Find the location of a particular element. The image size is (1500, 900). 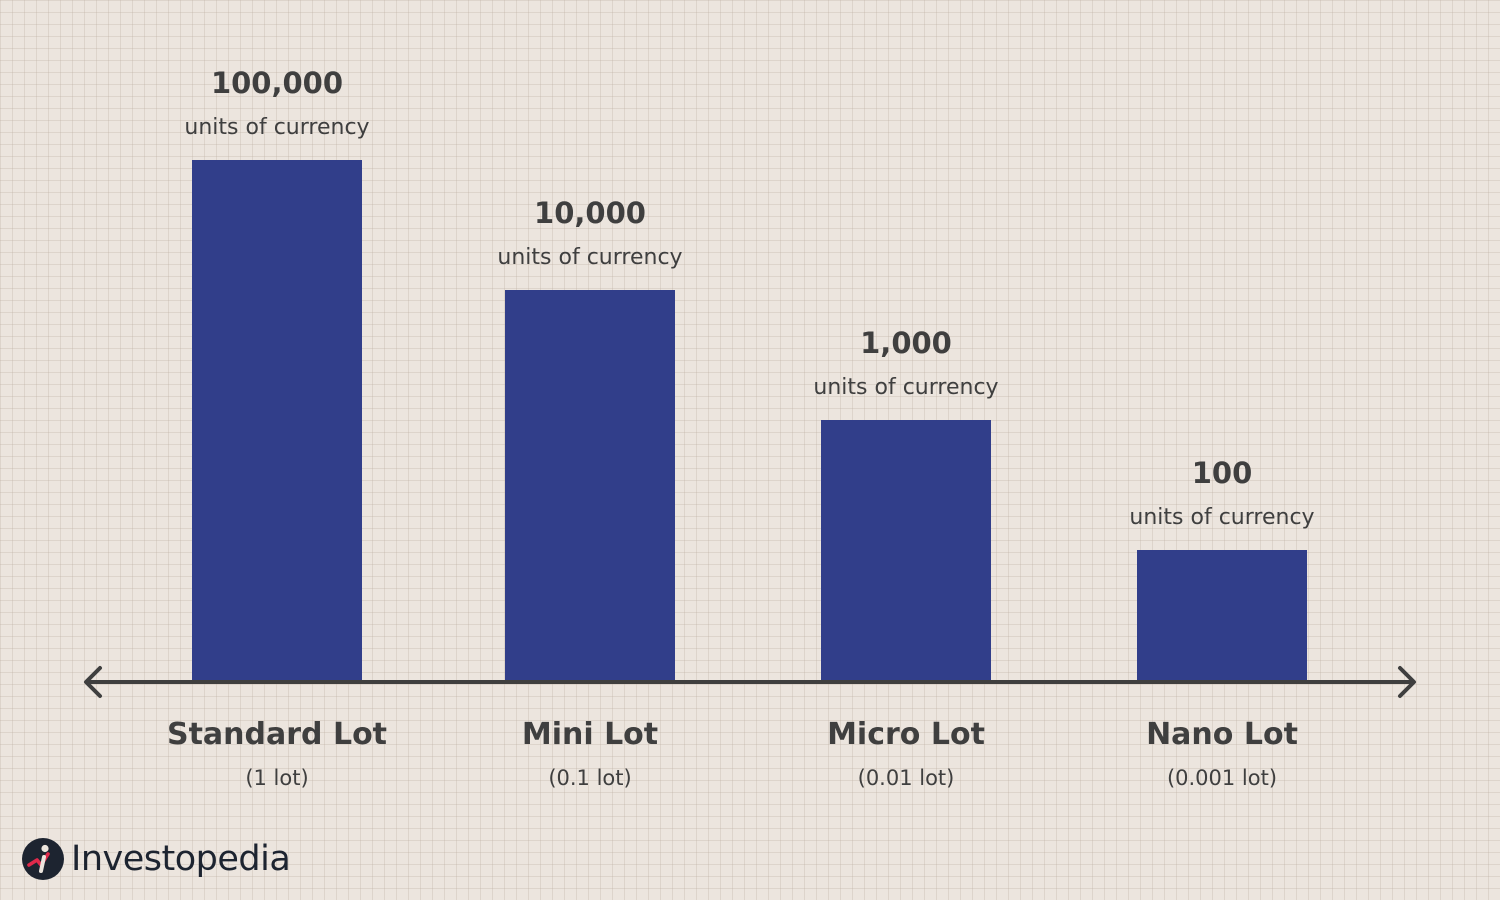

category-sublabel-micro-lot: (0.01 lot) is located at coordinates (906, 778).